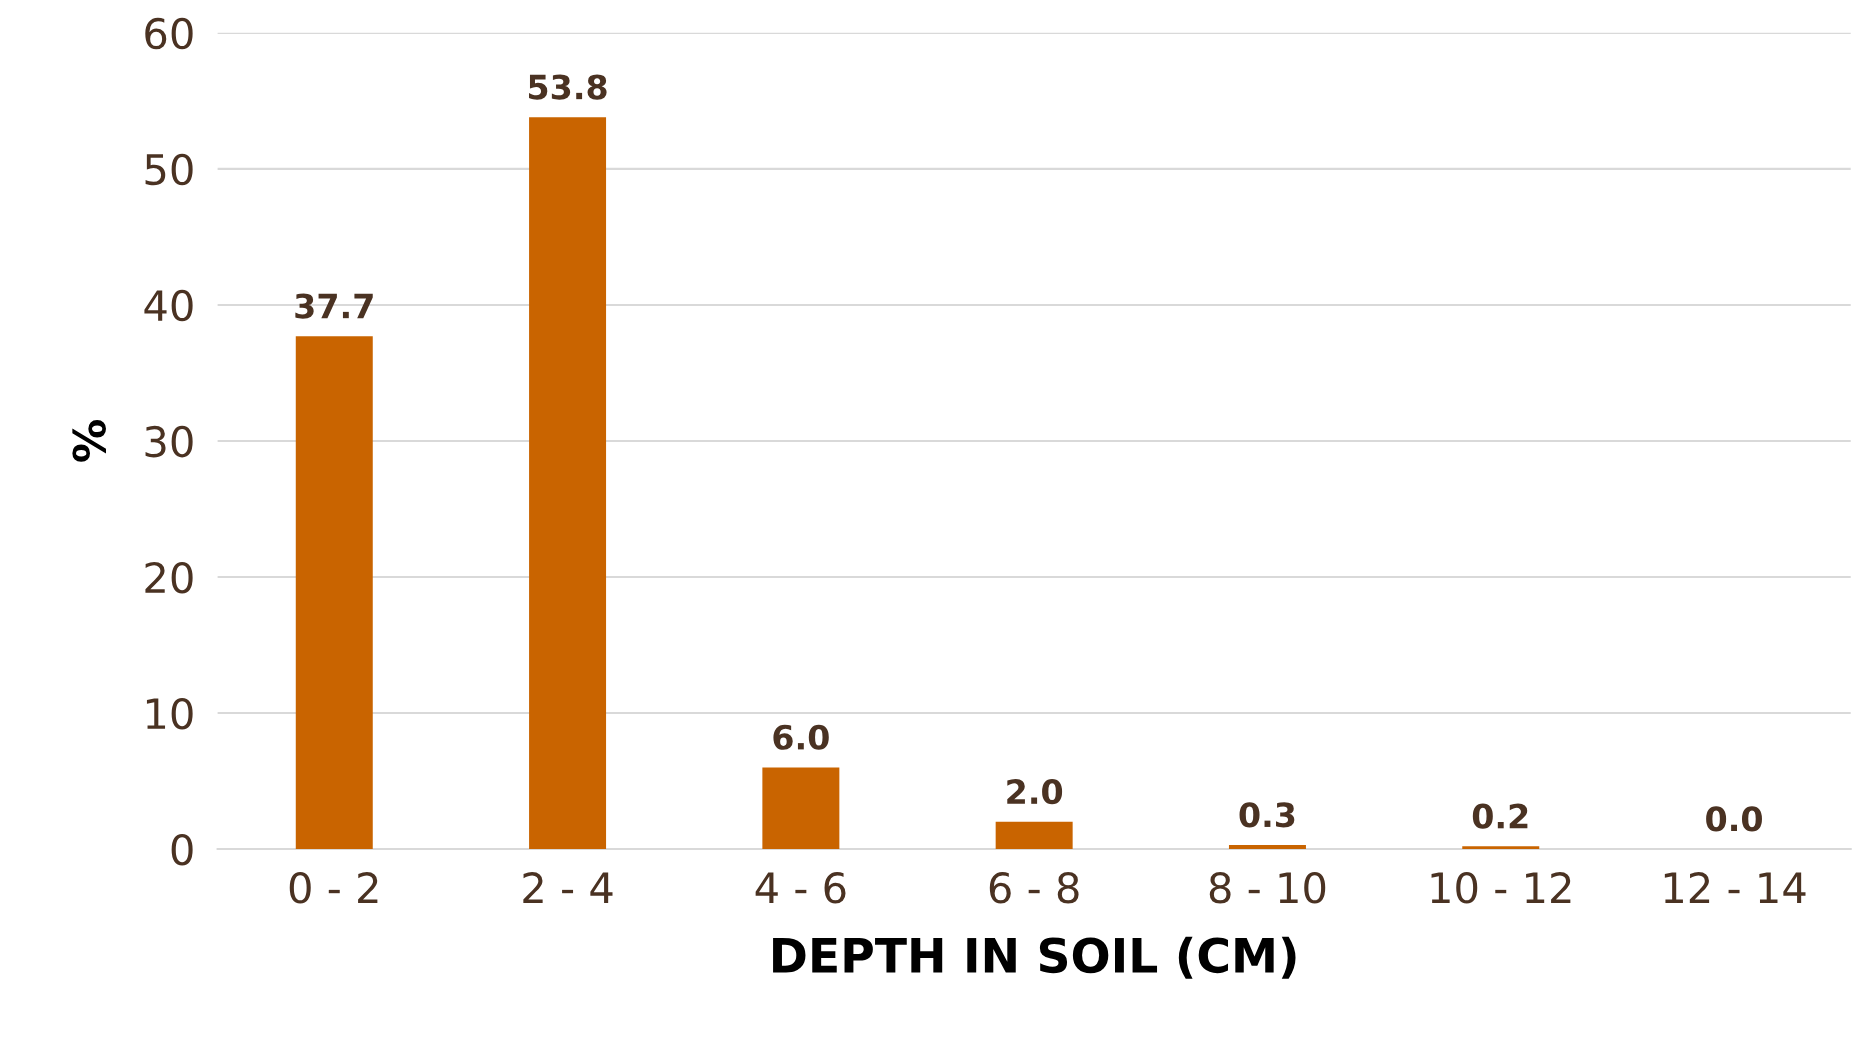  I want to click on x-tick-label: 8 - 10, so click(1267, 888).